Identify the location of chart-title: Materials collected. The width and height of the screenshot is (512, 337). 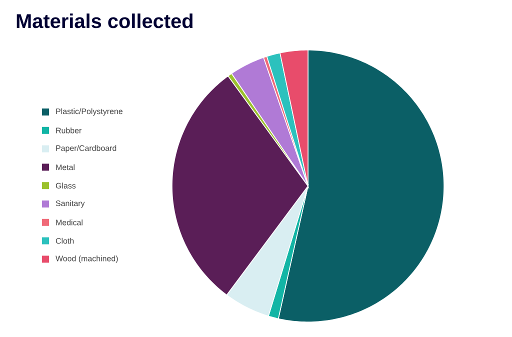
(104, 21).